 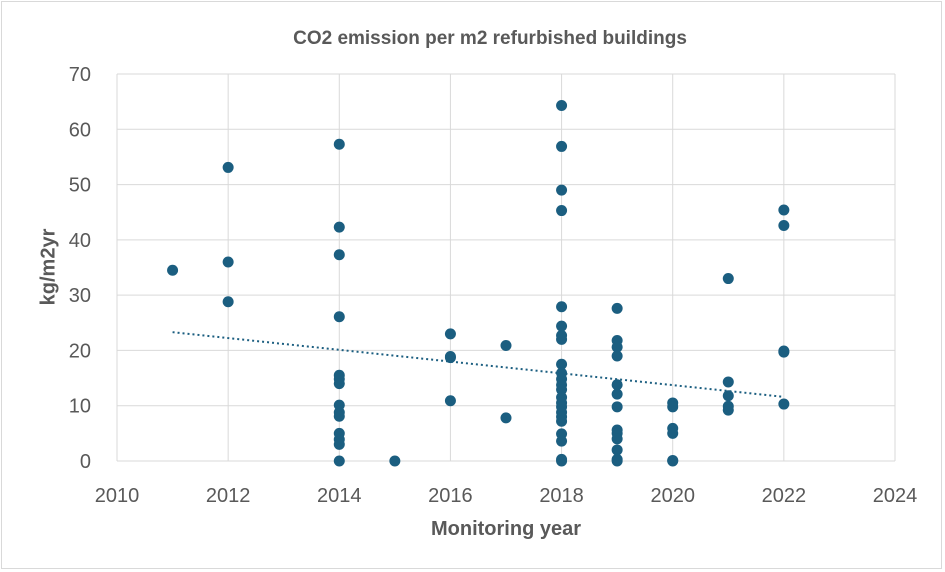 I want to click on y-tick-label: 10, so click(x=80, y=407).